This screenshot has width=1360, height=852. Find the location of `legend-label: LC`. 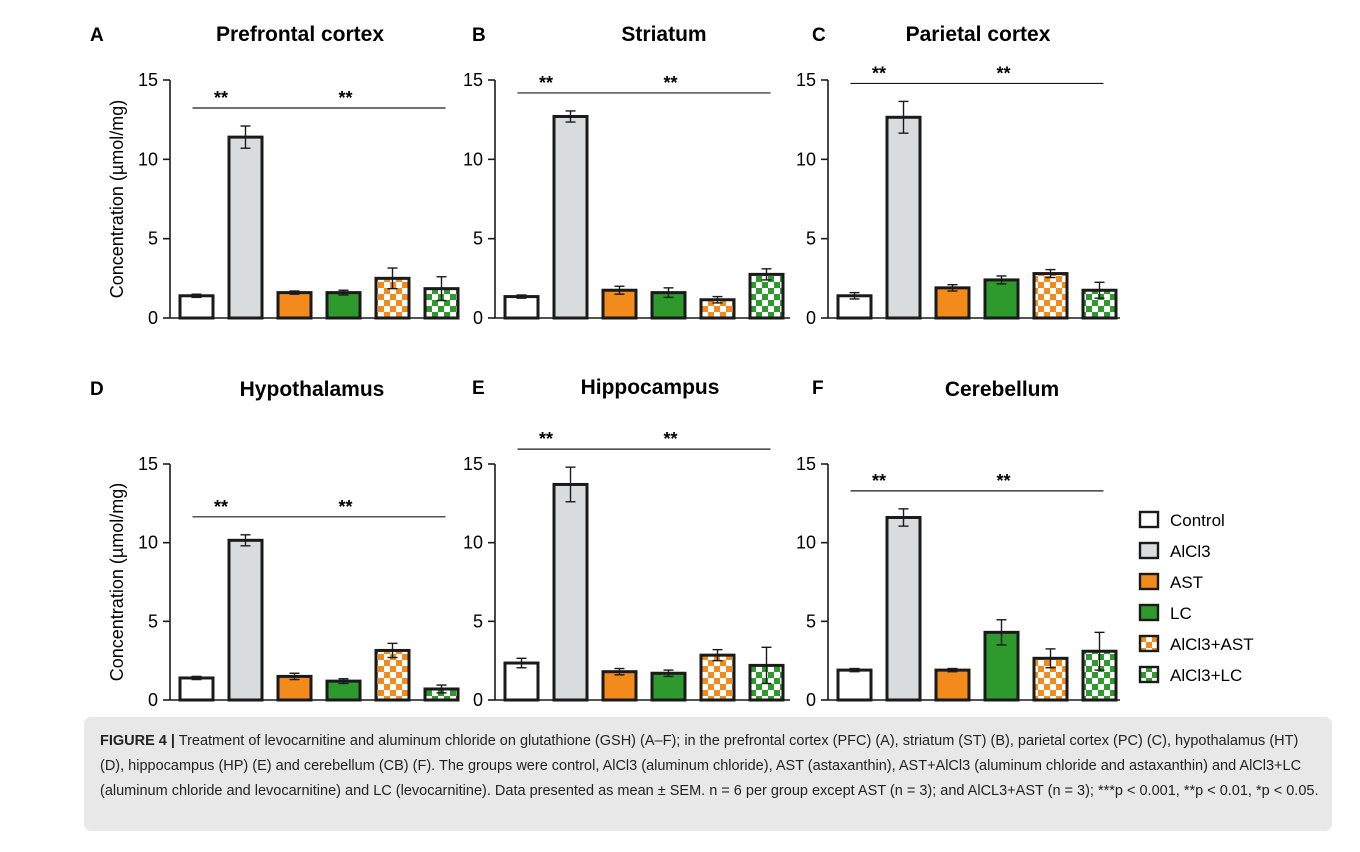

legend-label: LC is located at coordinates (1181, 613).